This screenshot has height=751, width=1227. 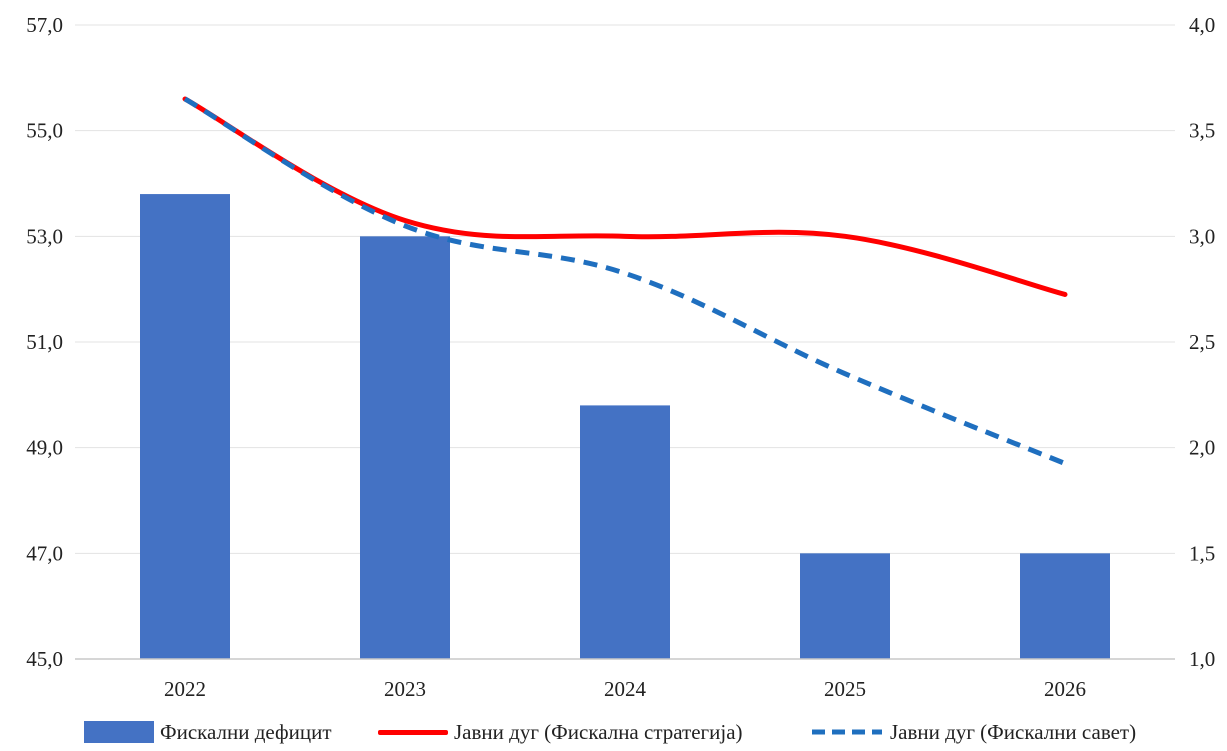 What do you see at coordinates (1202, 131) in the screenshot?
I see `right-tick-label: 3,5` at bounding box center [1202, 131].